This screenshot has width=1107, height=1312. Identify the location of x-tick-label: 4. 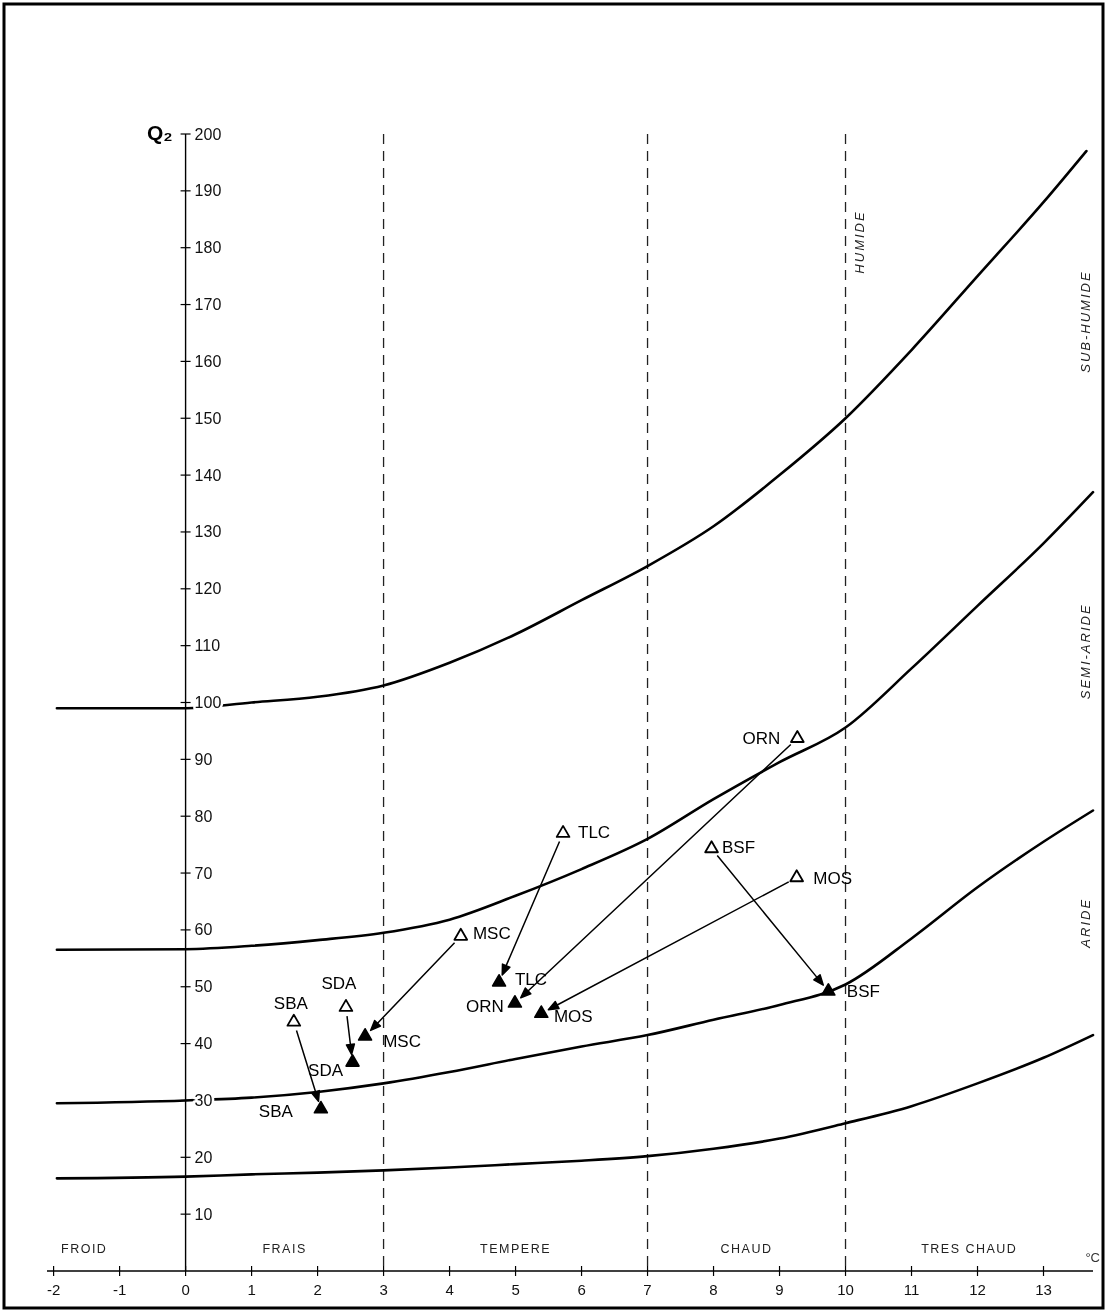
(449, 1289).